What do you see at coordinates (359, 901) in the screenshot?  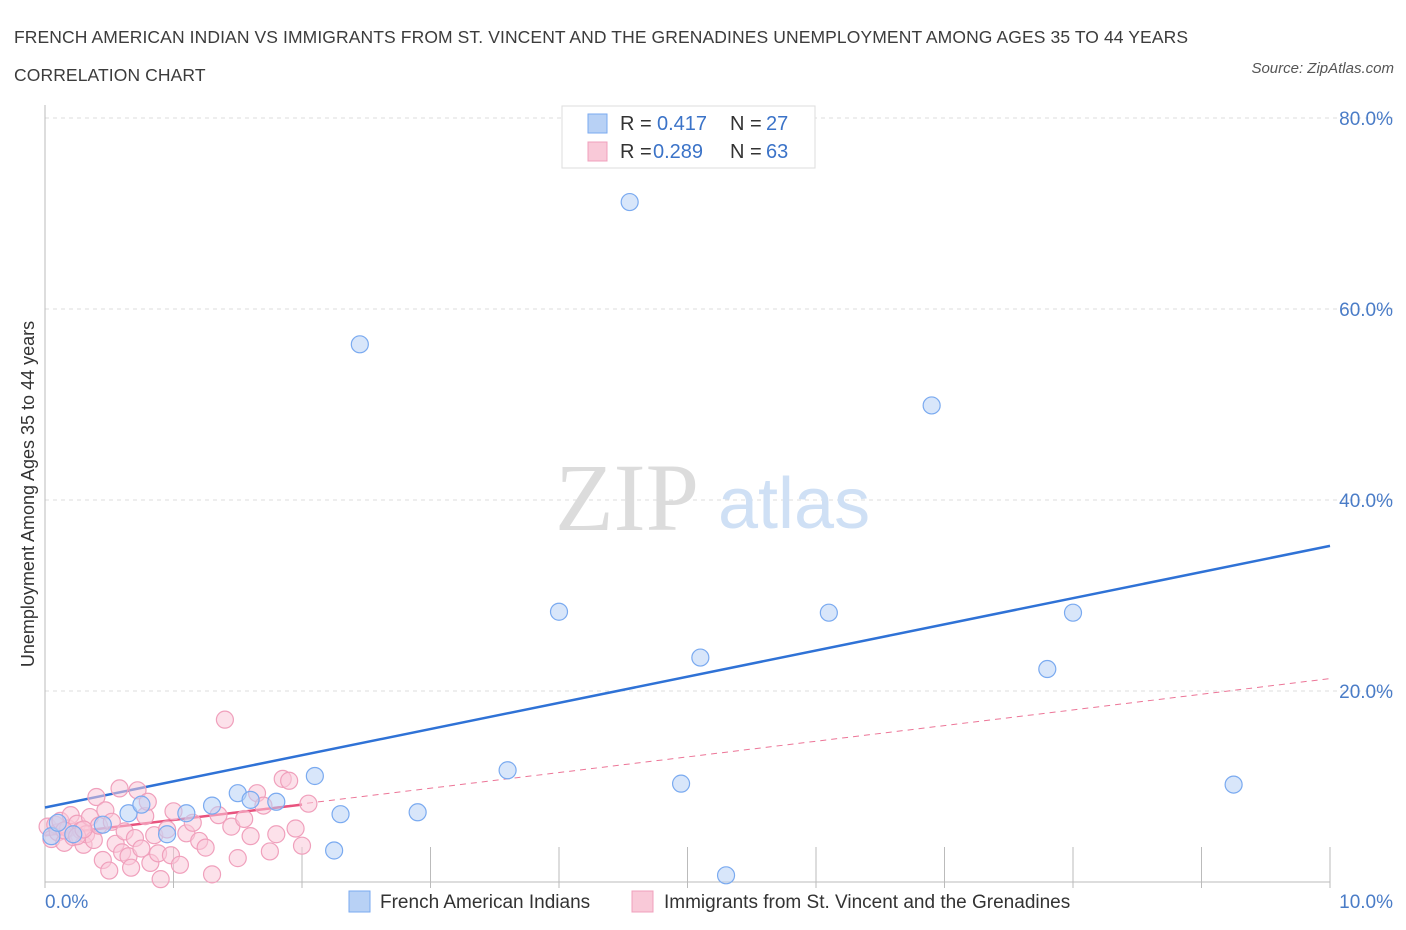 I see `series-legend-swatch-blue` at bounding box center [359, 901].